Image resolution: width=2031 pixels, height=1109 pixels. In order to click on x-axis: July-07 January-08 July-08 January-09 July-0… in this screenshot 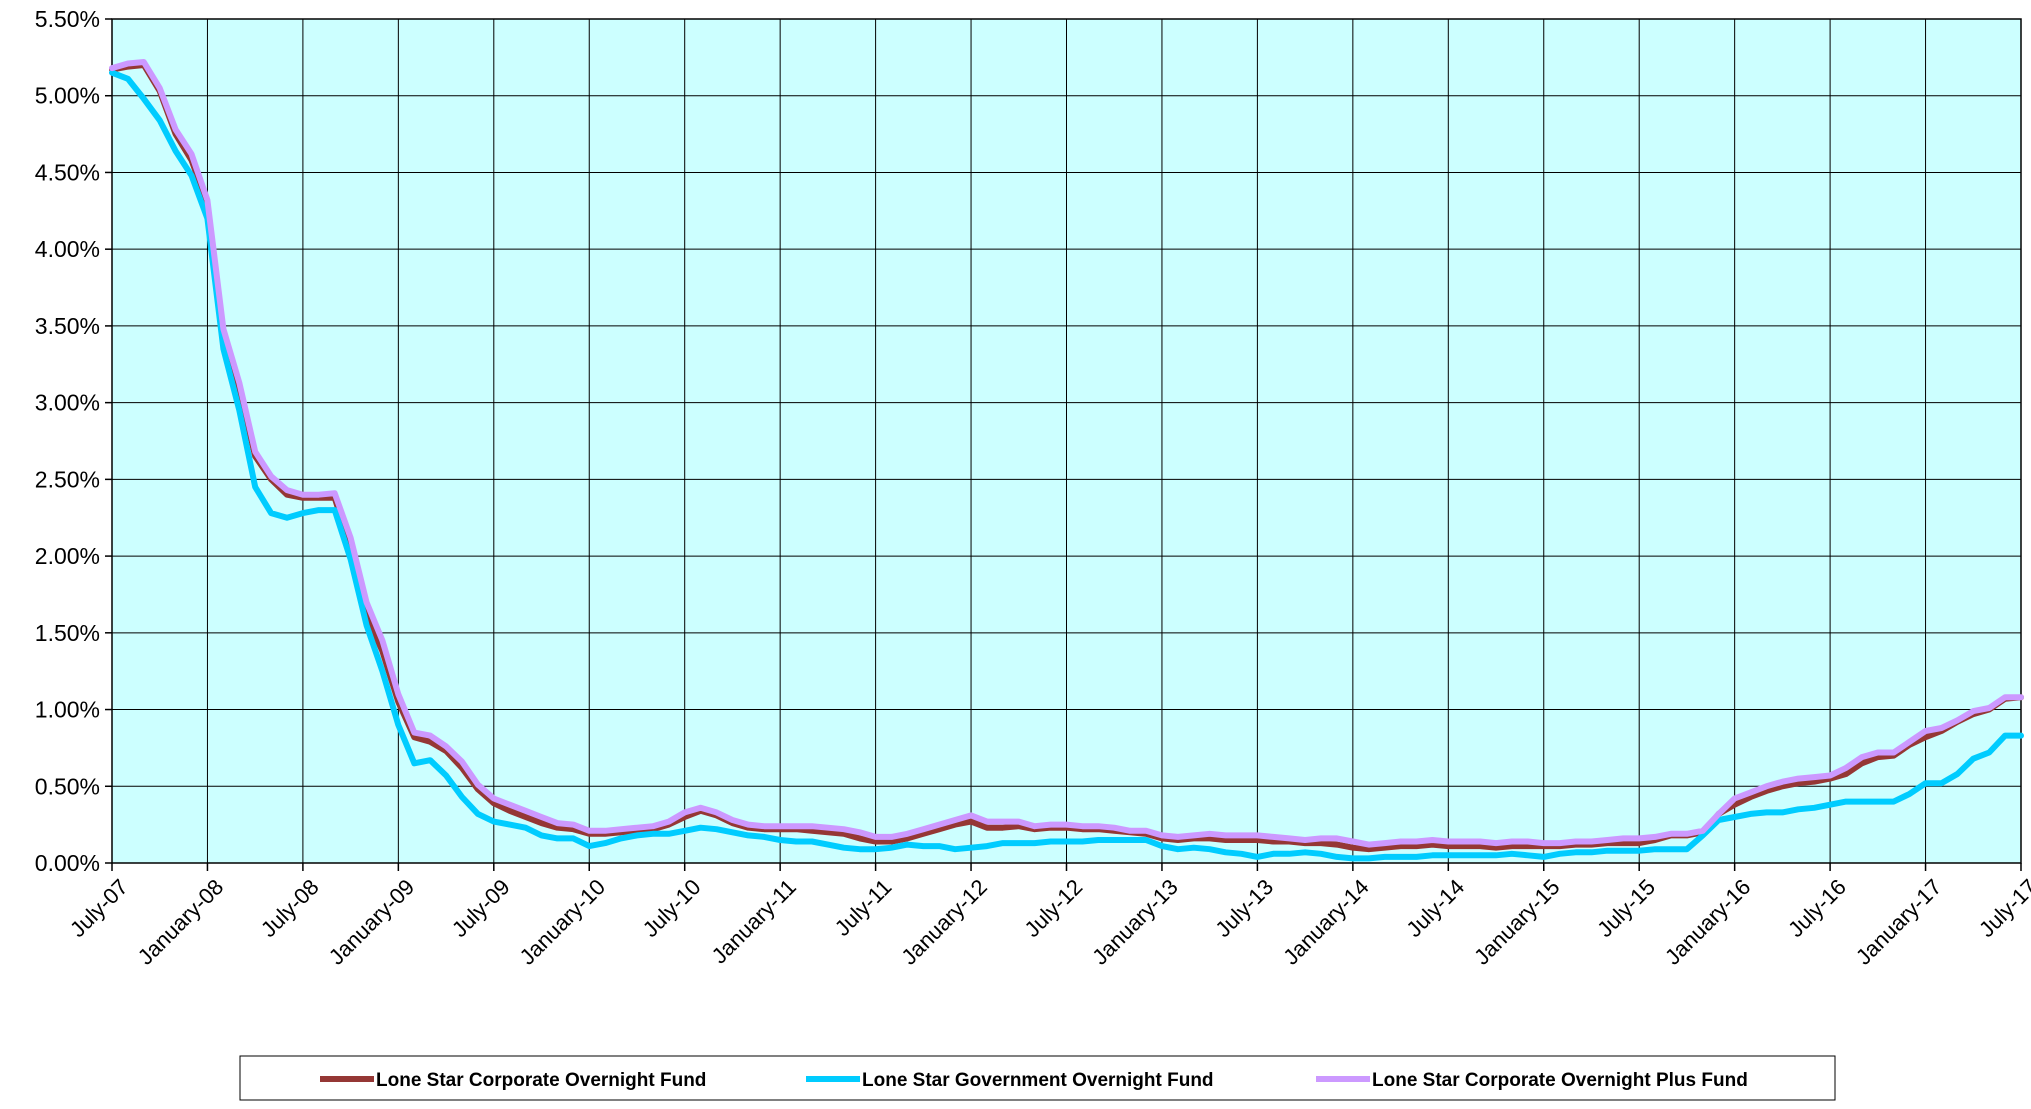, I will do `click(1048, 916)`.